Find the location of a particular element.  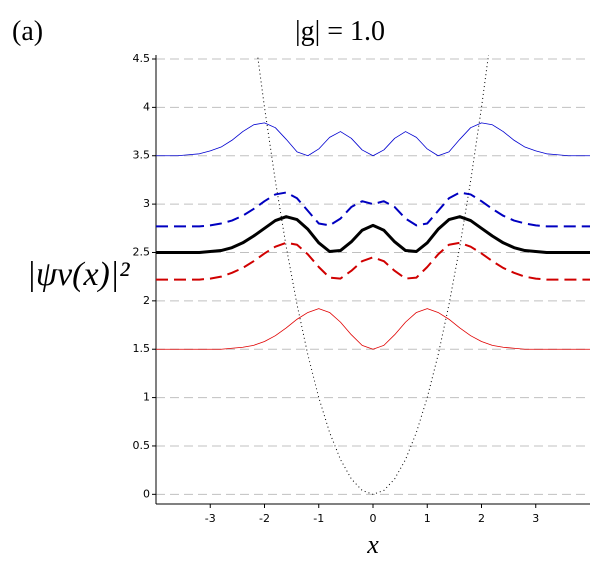

chart-title: |g| = 1.0 is located at coordinates (340, 31).